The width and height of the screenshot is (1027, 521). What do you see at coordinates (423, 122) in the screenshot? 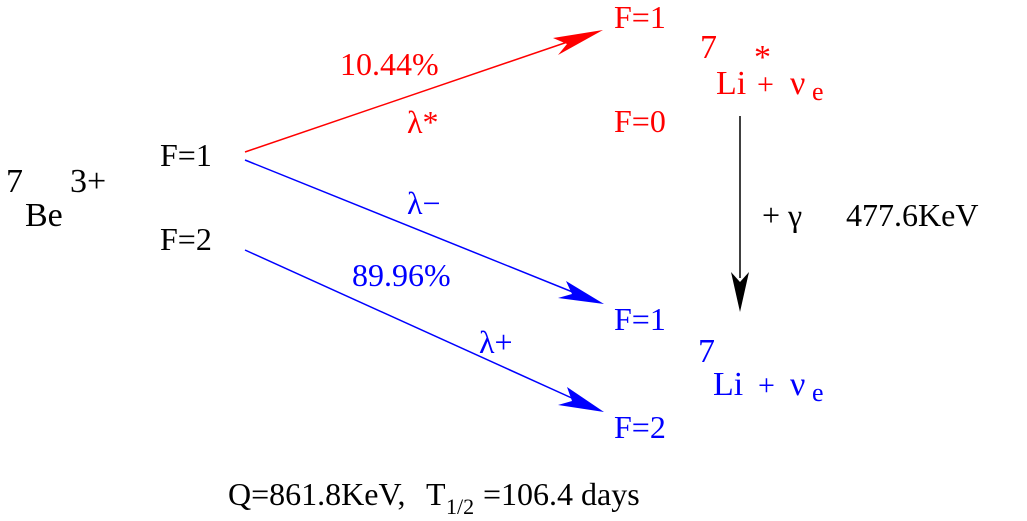
I see `lambda-star-label: λ*` at bounding box center [423, 122].